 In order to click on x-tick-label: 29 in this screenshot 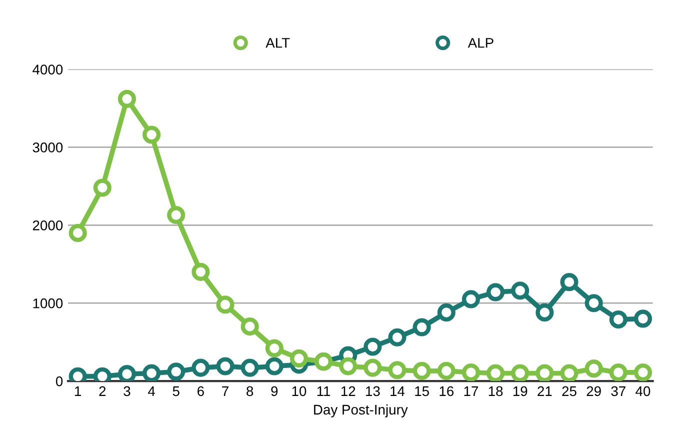, I will do `click(593, 391)`.